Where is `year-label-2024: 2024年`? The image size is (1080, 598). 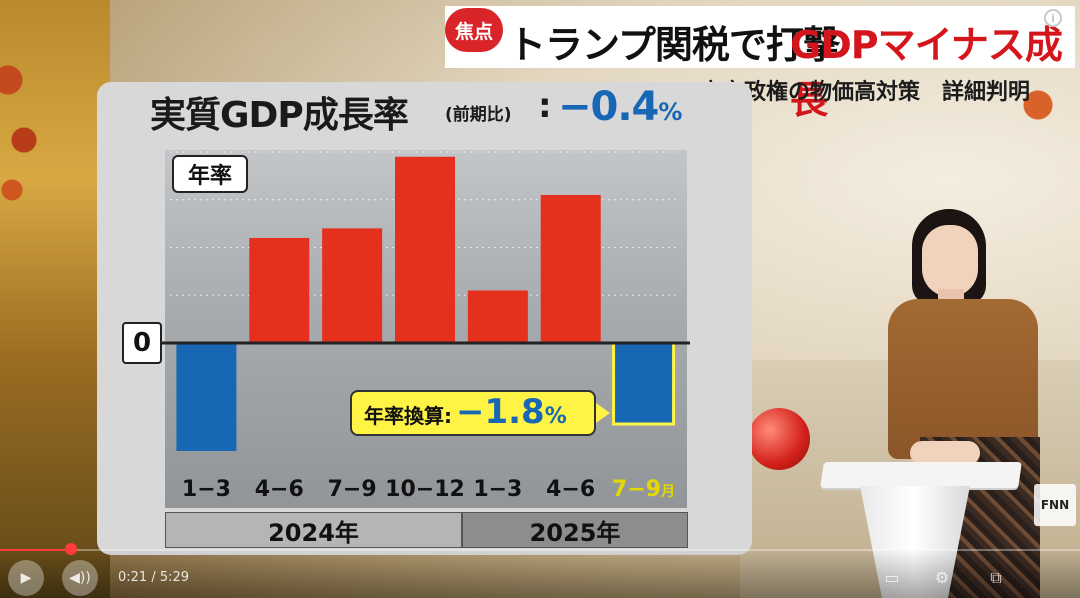
year-label-2024: 2024年 is located at coordinates (313, 530).